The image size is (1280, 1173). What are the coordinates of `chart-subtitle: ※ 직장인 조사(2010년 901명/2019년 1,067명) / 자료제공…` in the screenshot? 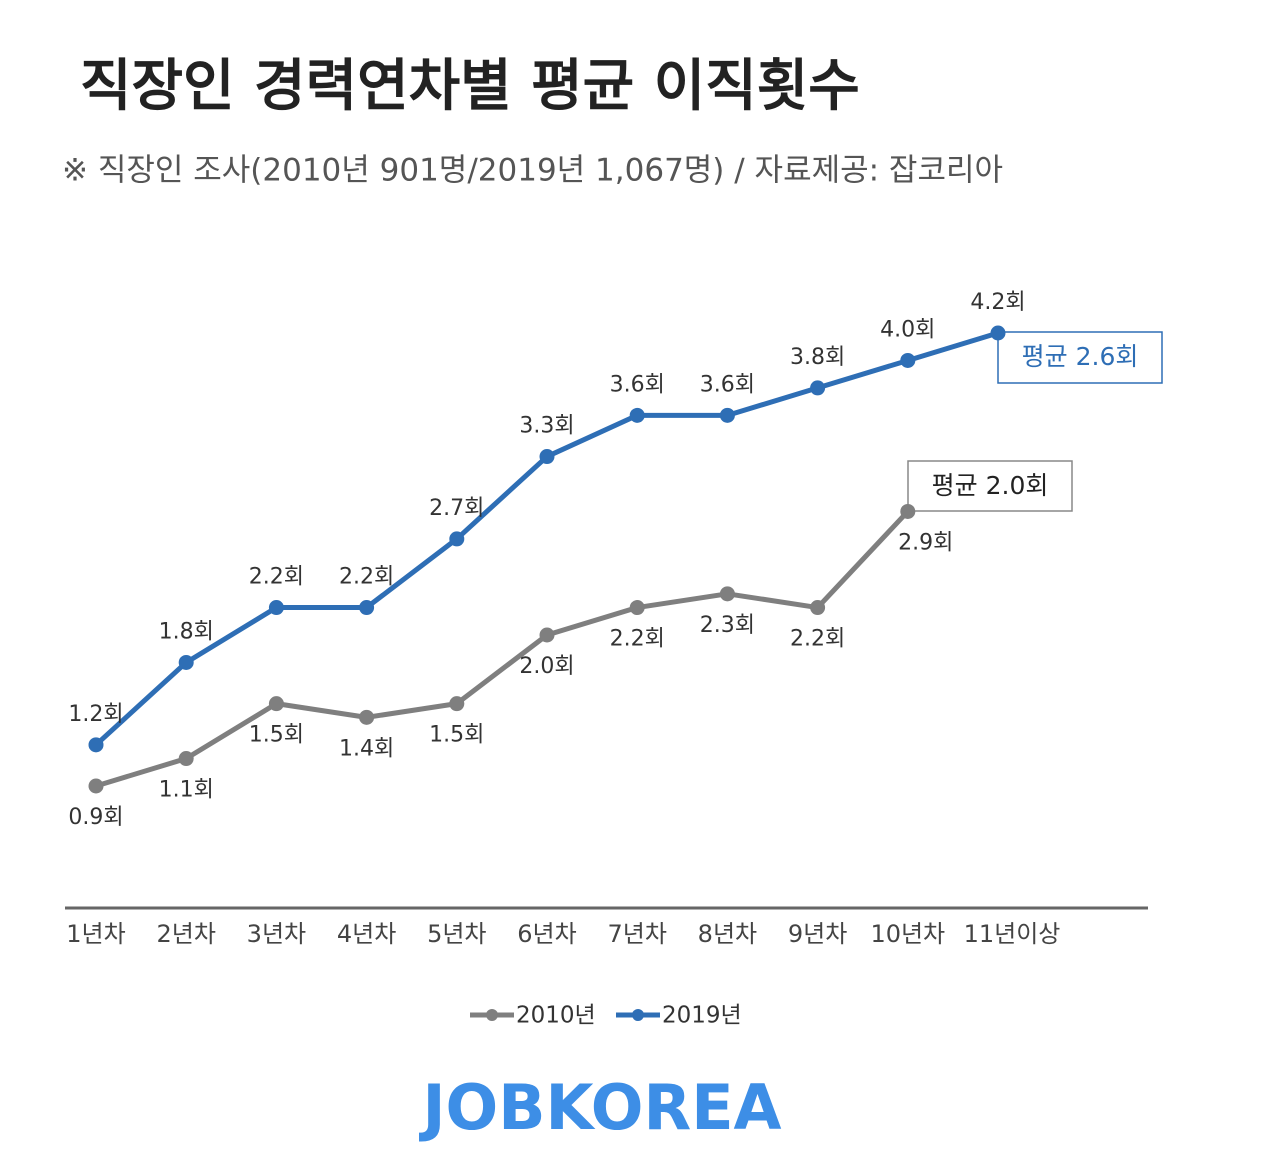 It's located at (532, 171).